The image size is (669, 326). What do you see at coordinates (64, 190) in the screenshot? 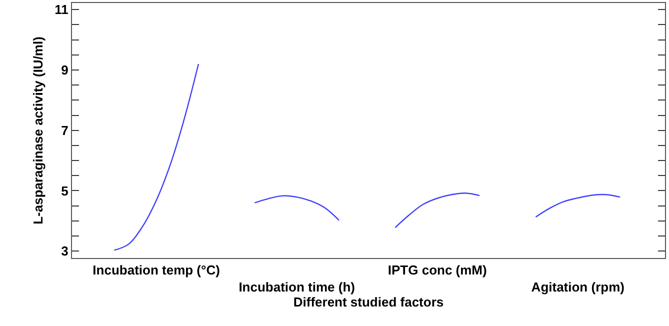
I see `y-tick-label: 5` at bounding box center [64, 190].